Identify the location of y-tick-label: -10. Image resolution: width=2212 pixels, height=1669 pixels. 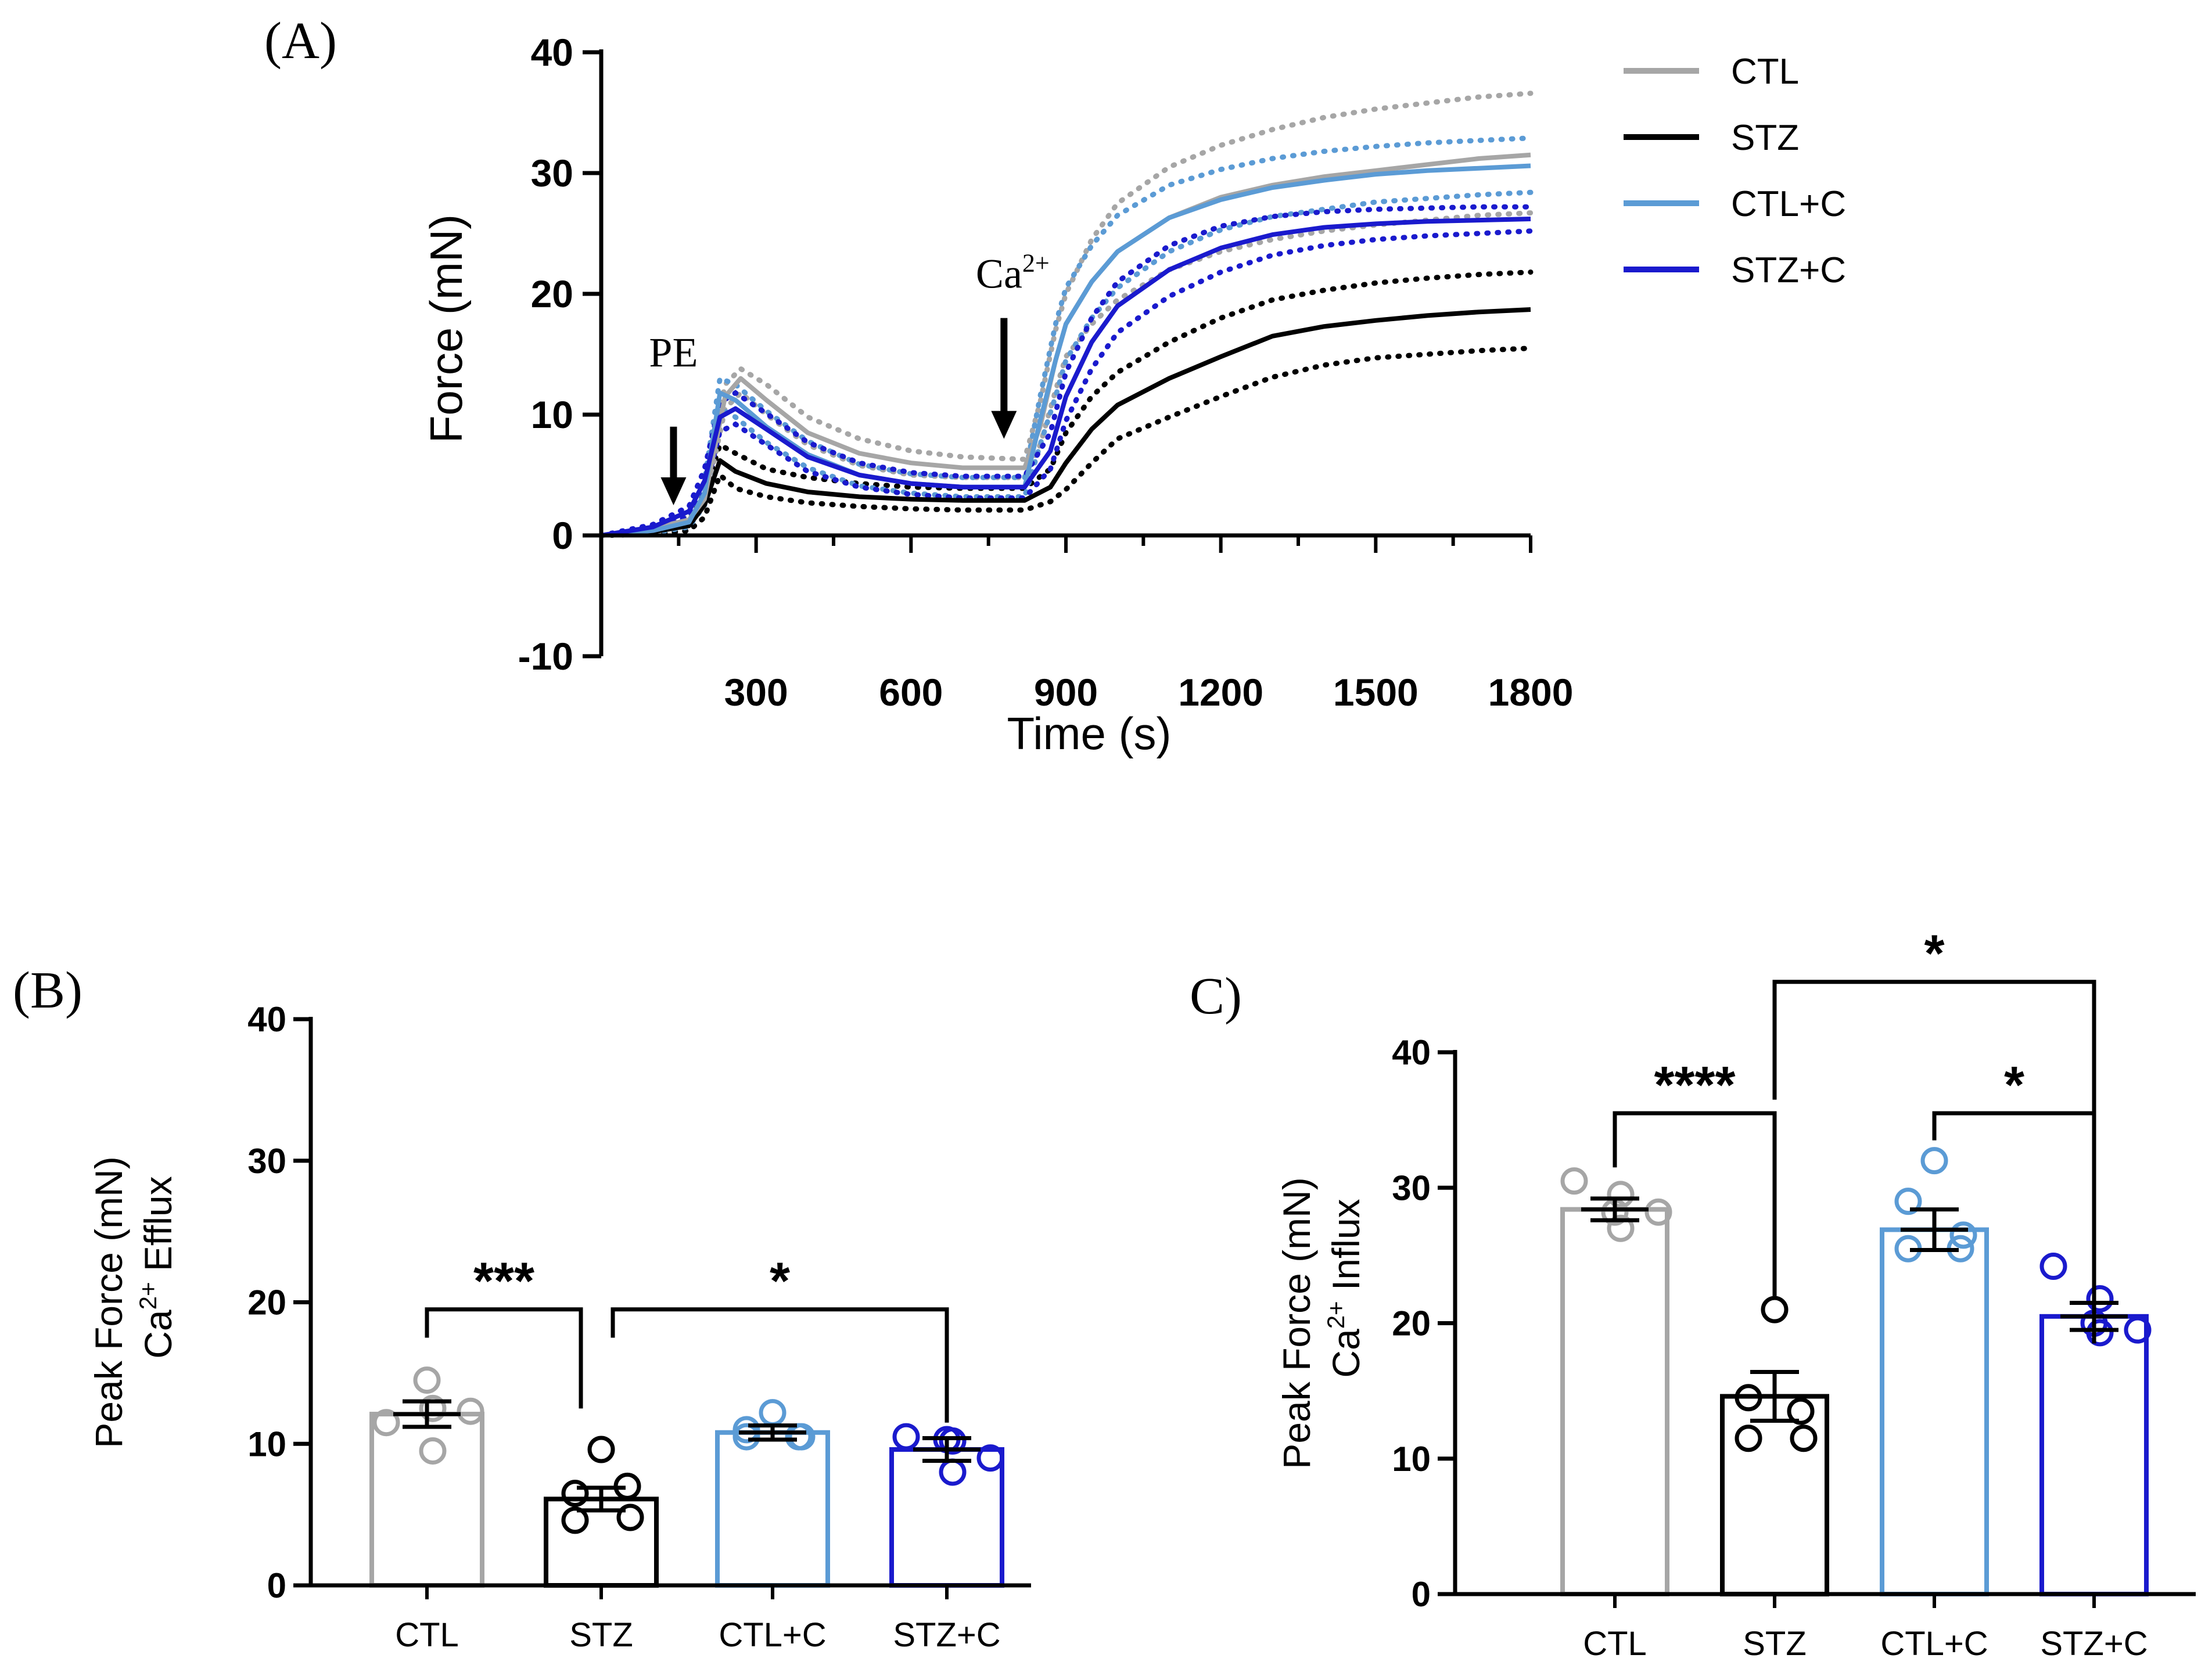
(546, 656).